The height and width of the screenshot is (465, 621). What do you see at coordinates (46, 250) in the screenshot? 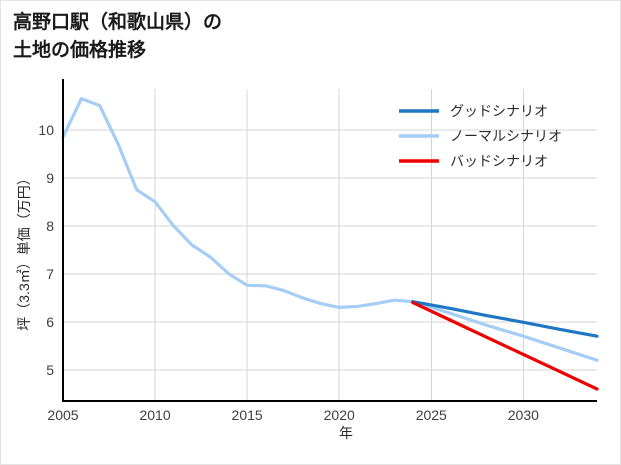
I see `y-tick-labels: 5 6 7 8 9 10` at bounding box center [46, 250].